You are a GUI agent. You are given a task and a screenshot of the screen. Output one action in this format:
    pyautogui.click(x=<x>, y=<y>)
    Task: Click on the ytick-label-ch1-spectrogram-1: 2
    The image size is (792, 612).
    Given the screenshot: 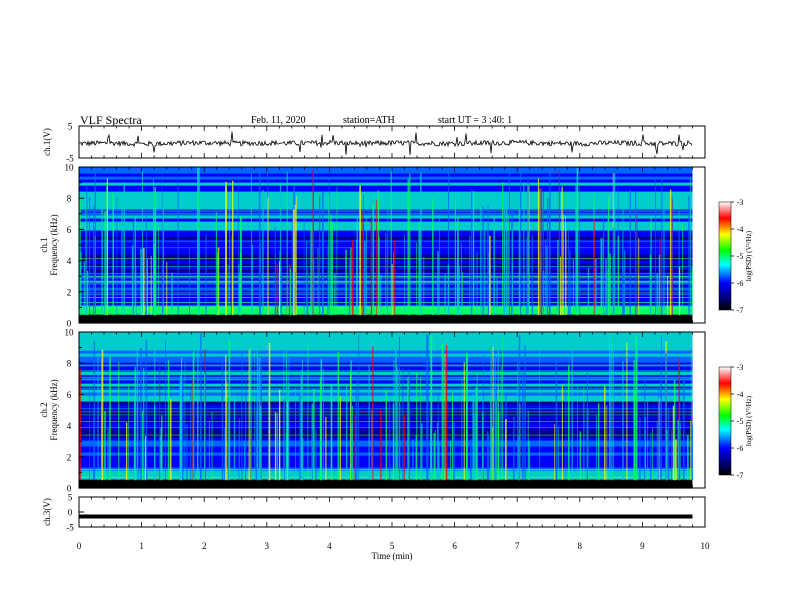 What is the action you would take?
    pyautogui.click(x=69, y=292)
    